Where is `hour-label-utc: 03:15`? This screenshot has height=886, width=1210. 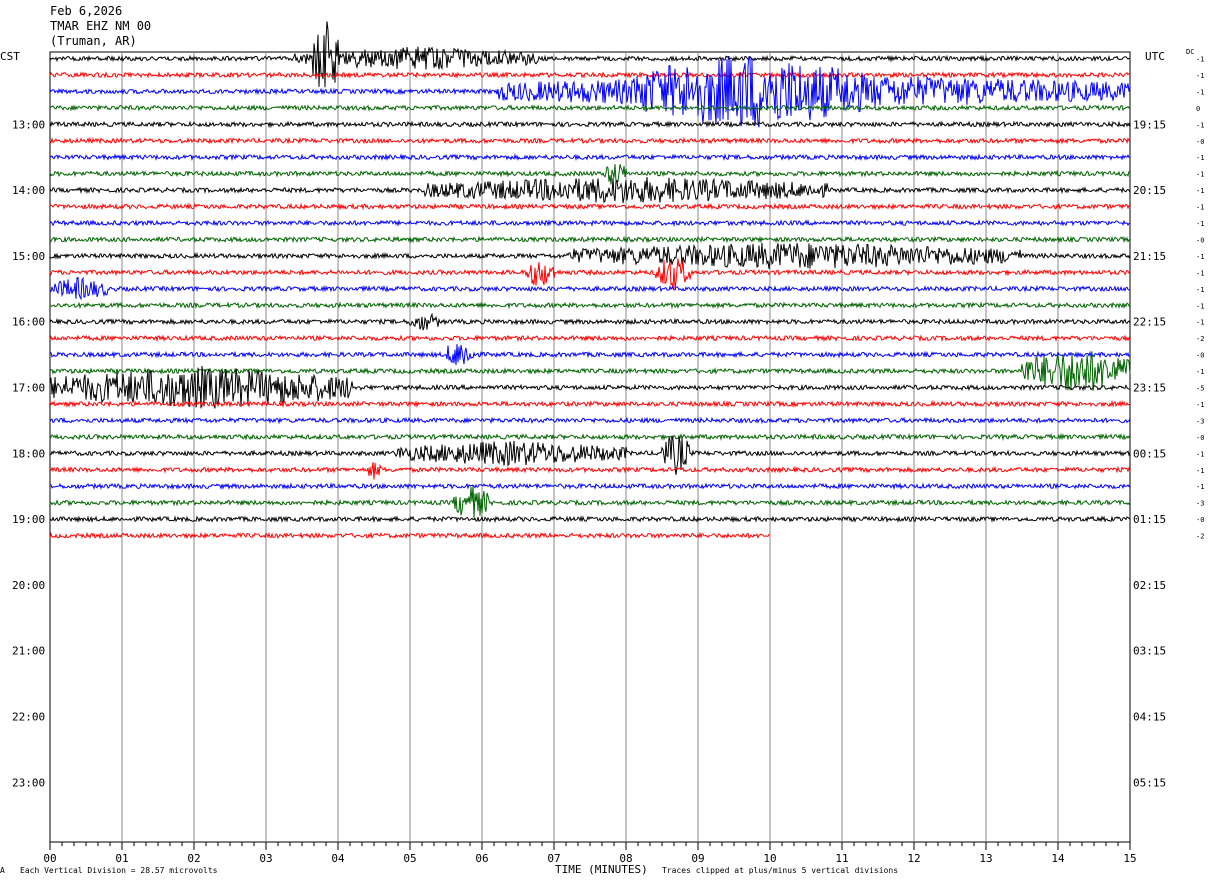
hour-label-utc: 03:15 is located at coordinates (1149, 651).